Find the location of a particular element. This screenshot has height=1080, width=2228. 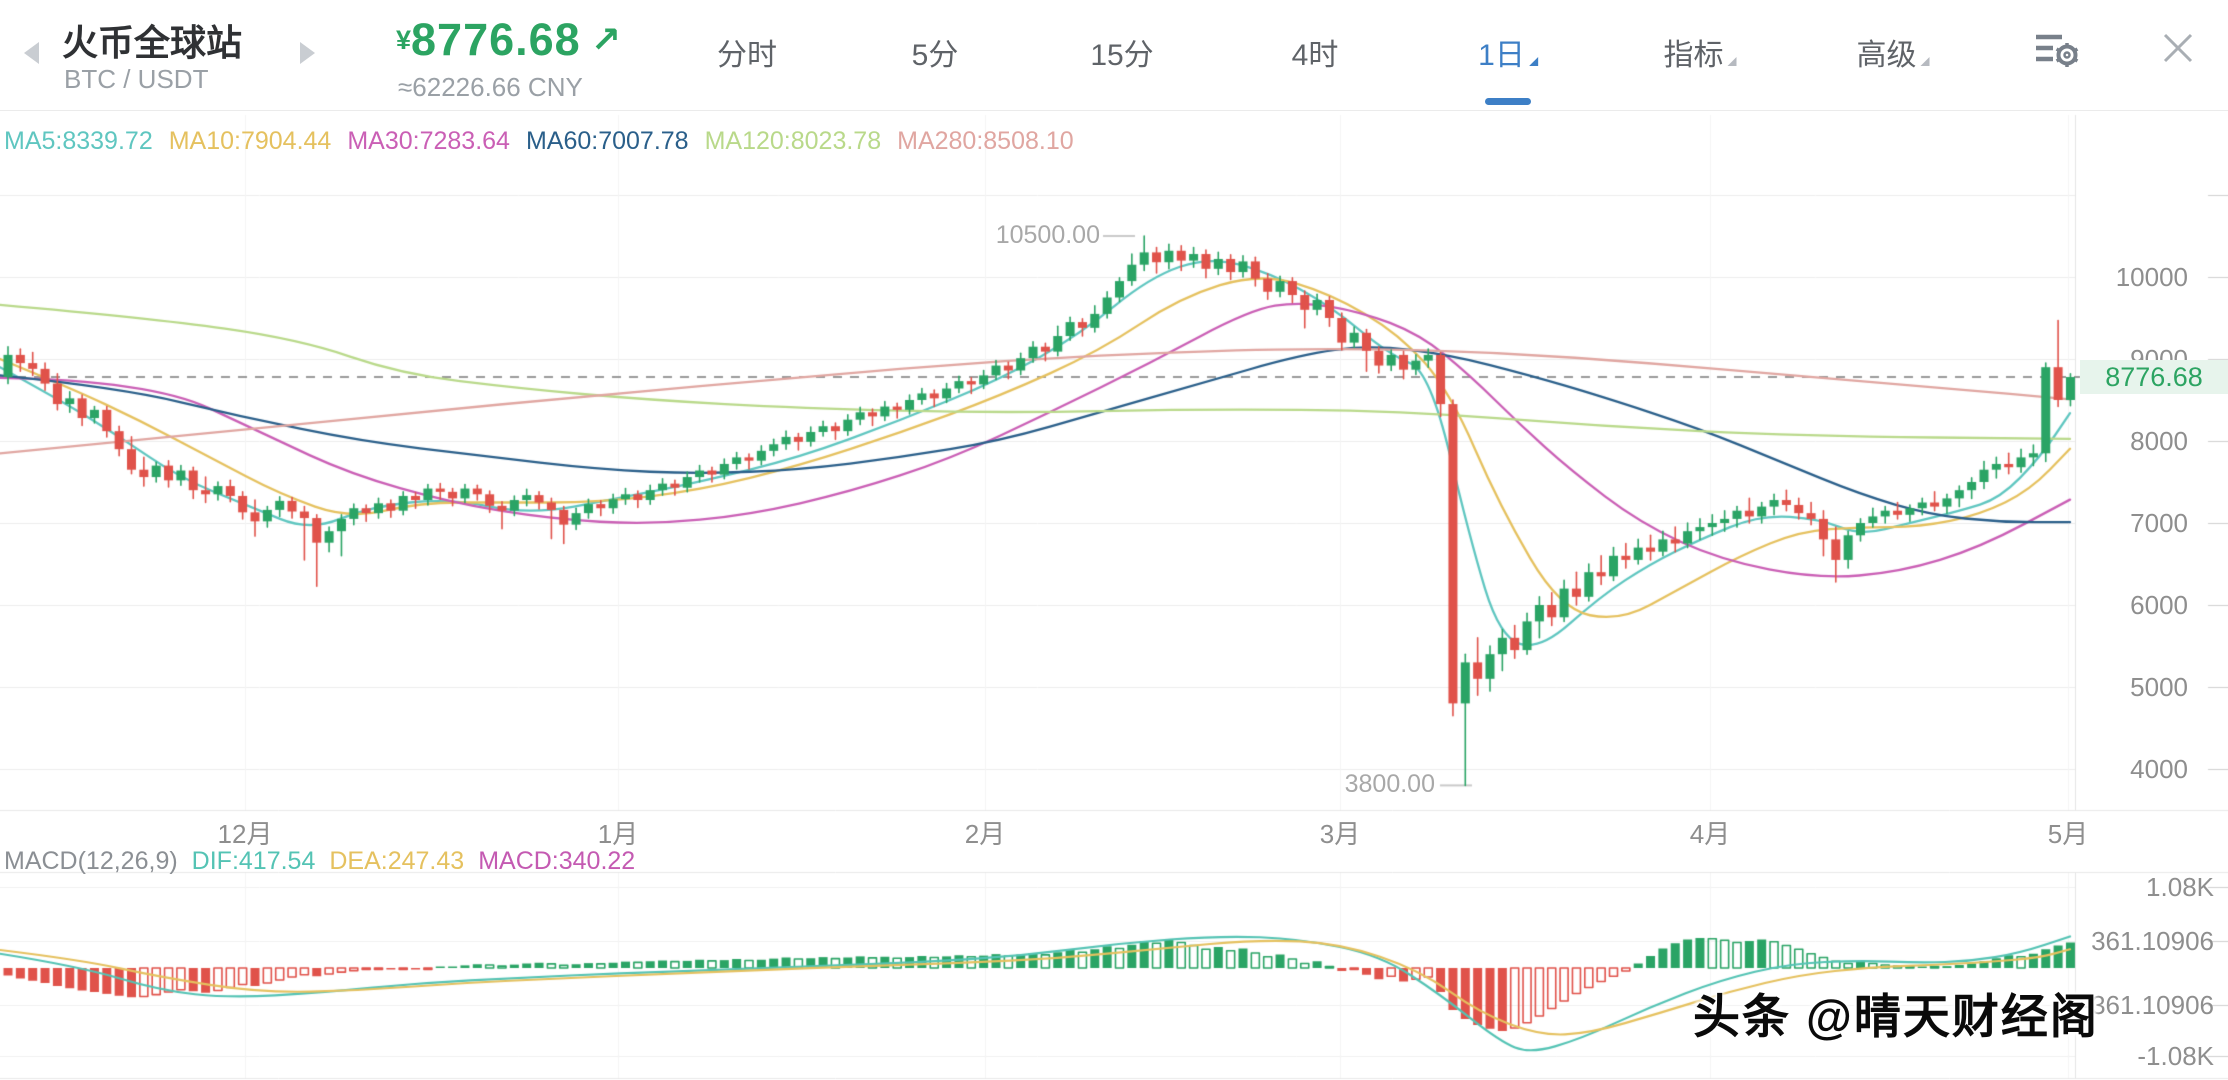

tab-5分: 5分 is located at coordinates (935, 52).